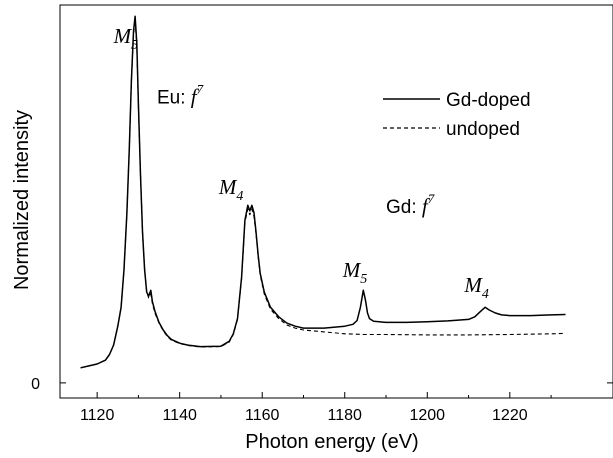 This screenshot has height=458, width=613. What do you see at coordinates (322, 384) in the screenshot?
I see `y-axis-ticks: 0` at bounding box center [322, 384].